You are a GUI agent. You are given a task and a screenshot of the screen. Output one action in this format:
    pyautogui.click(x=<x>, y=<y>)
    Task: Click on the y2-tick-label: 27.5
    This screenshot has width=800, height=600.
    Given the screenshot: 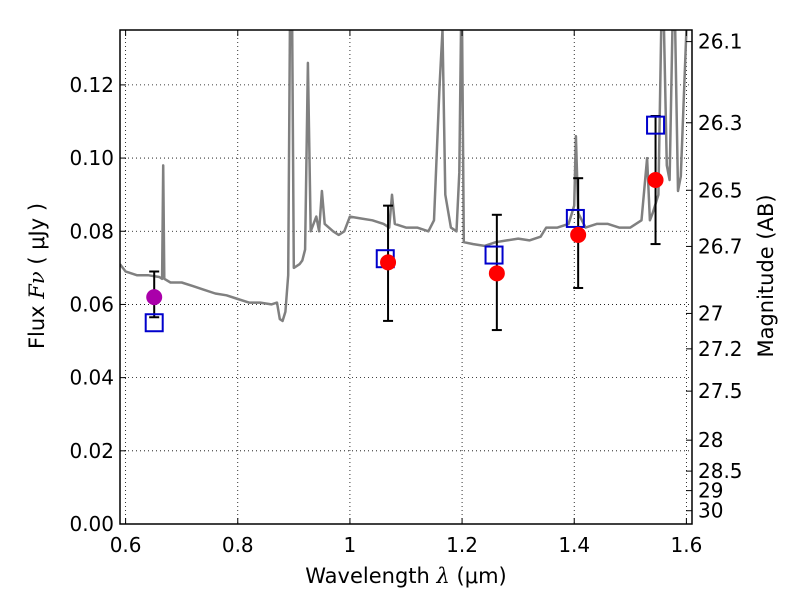 What is the action you would take?
    pyautogui.click(x=720, y=391)
    